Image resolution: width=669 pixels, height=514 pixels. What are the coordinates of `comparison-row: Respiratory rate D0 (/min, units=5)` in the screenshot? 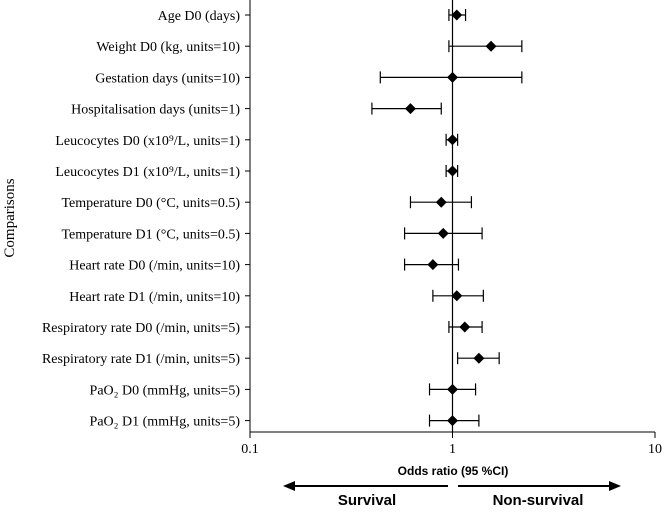 It's located at (262, 328).